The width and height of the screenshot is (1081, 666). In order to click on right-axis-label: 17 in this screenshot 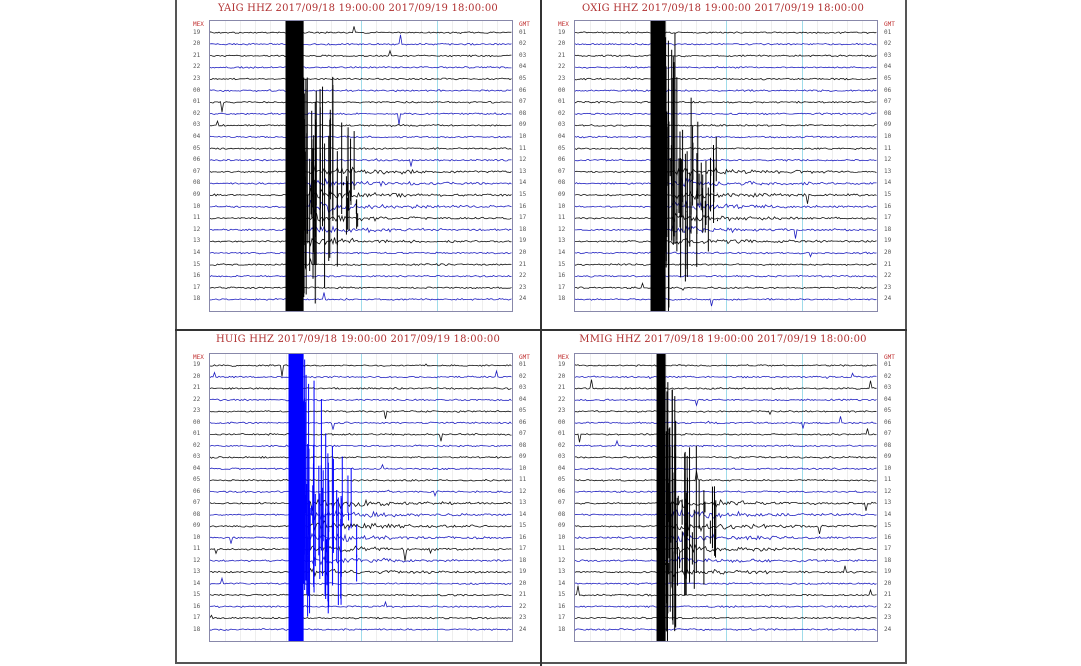, I will do `click(888, 218)`.